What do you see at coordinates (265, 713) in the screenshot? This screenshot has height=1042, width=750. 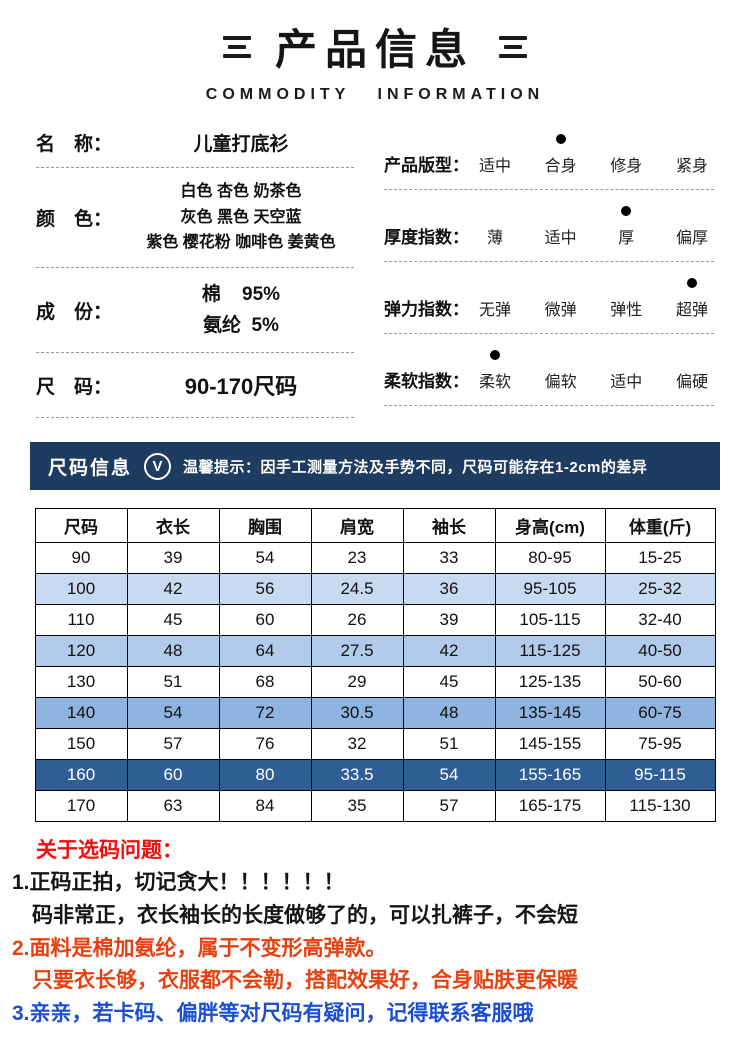 I see `size-table-cell: 72` at bounding box center [265, 713].